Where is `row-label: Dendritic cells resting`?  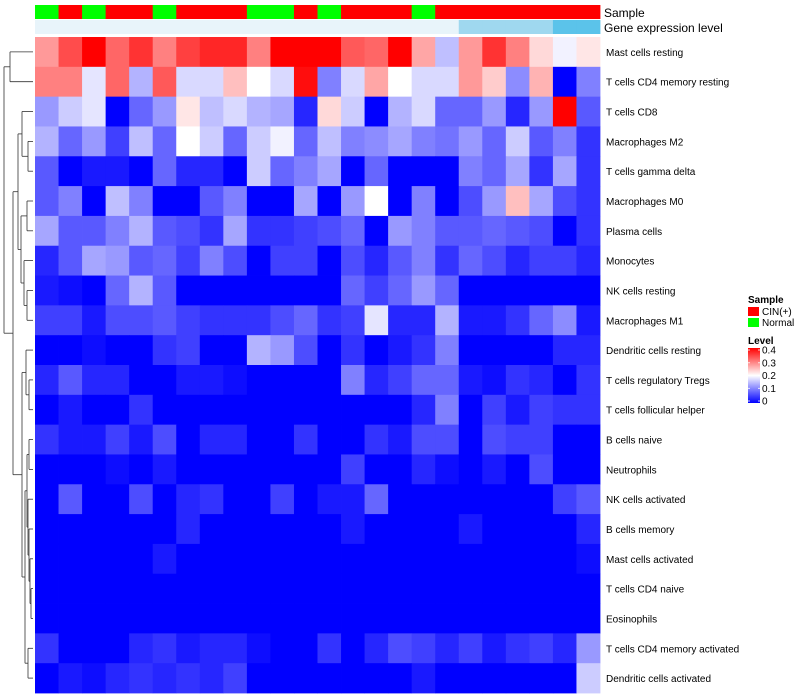
row-label: Dendritic cells resting is located at coordinates (653, 351).